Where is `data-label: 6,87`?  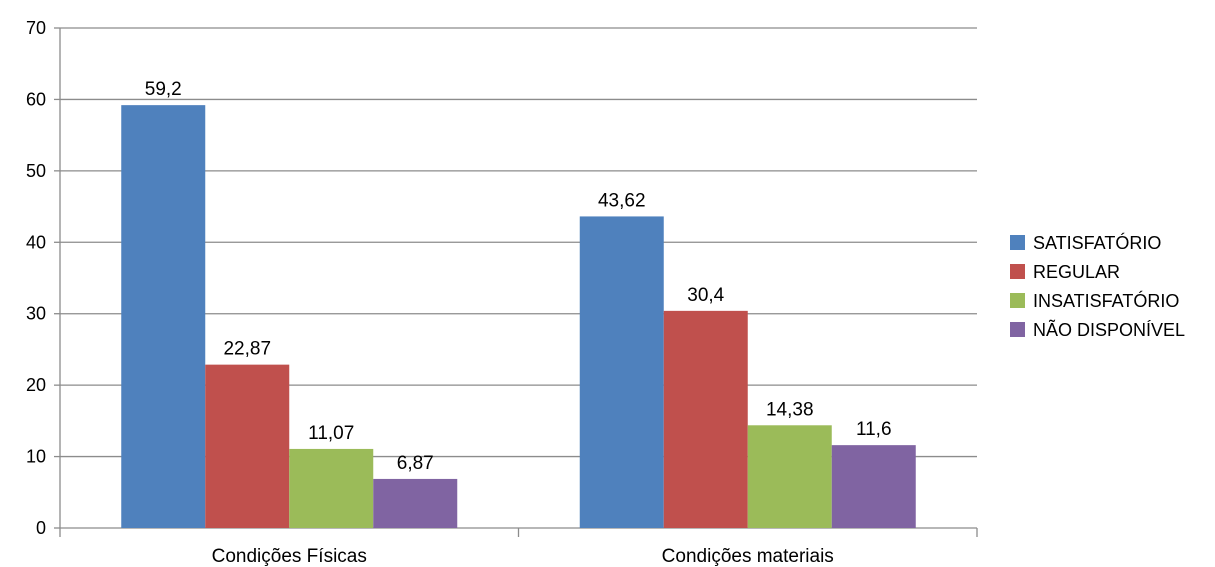 data-label: 6,87 is located at coordinates (415, 463).